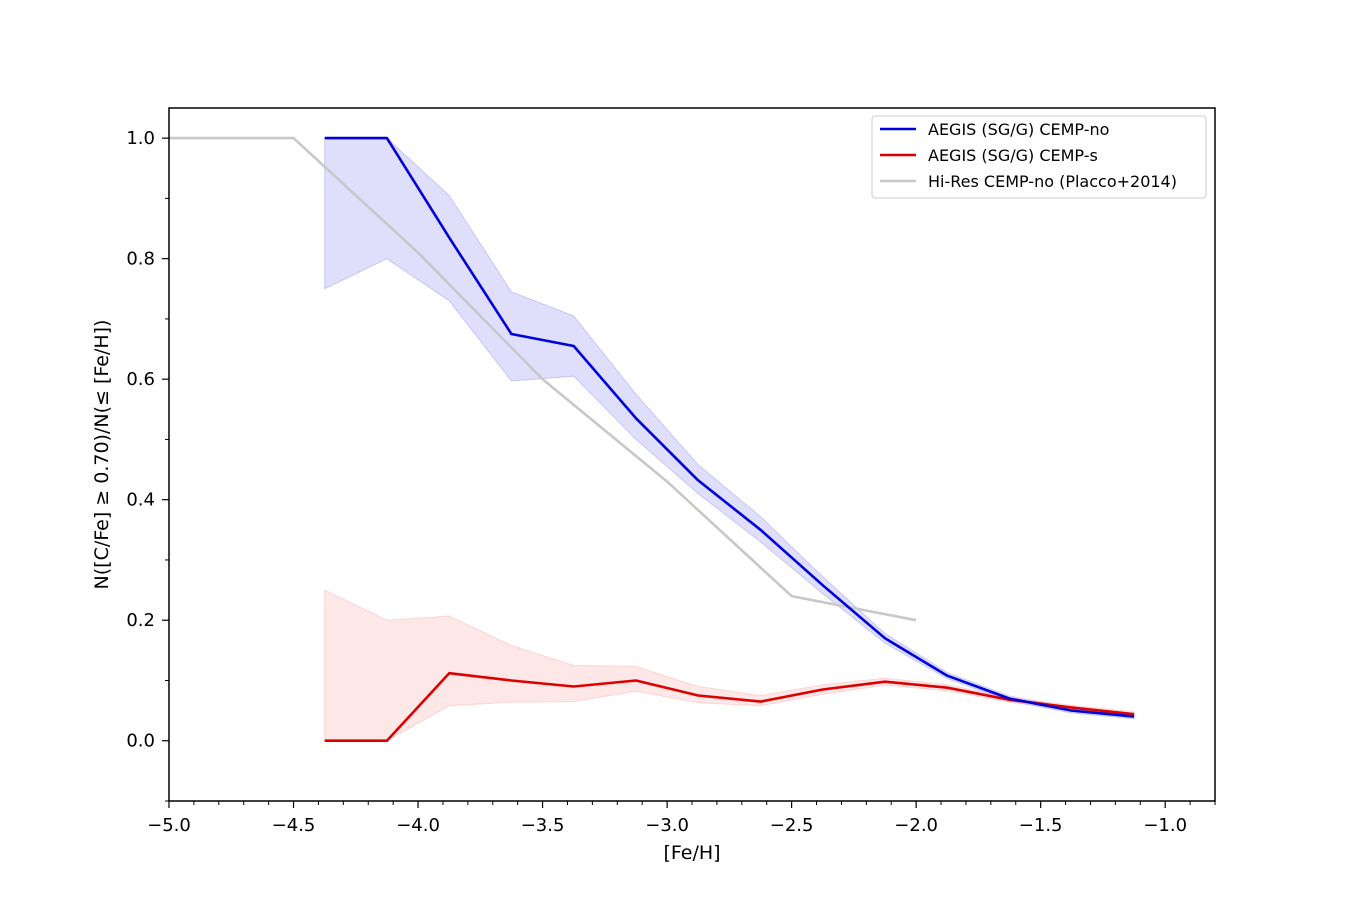 The image size is (1350, 900). I want to click on x-tick-label: −2.0, so click(916, 825).